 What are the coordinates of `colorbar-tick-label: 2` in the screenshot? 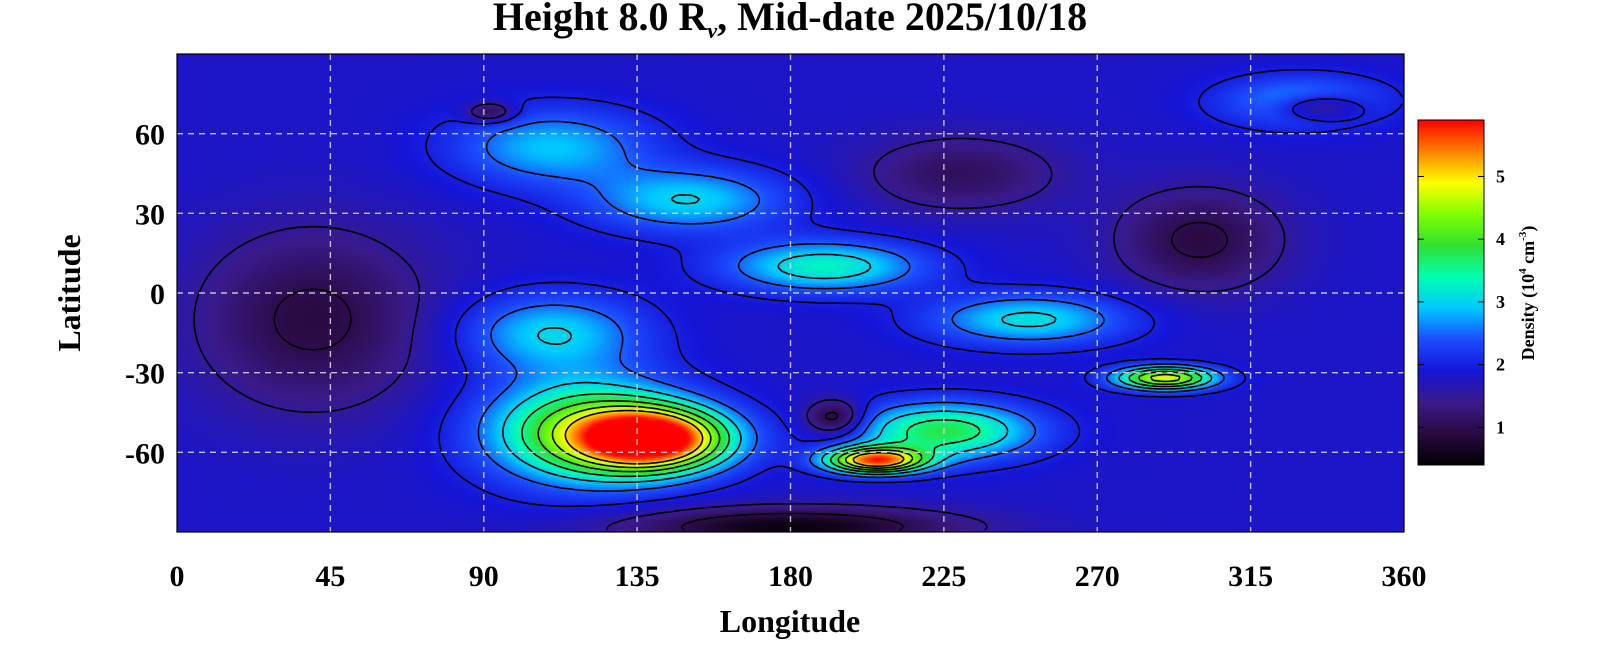 It's located at (1500, 365).